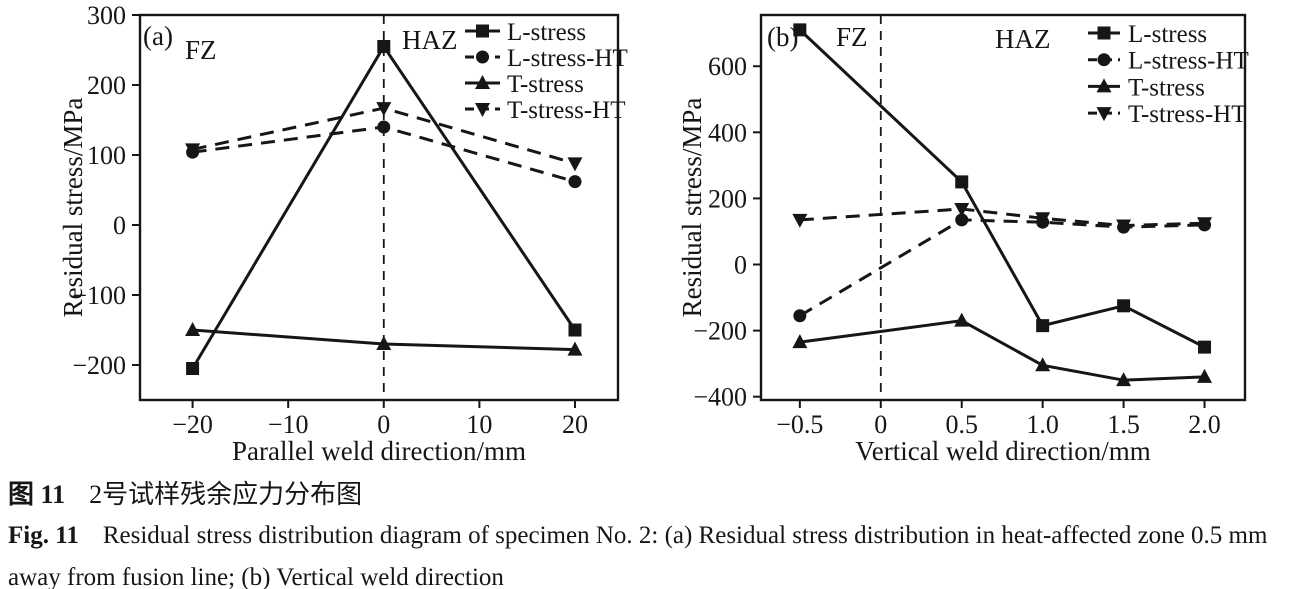  What do you see at coordinates (961, 424) in the screenshot?
I see `x-tick-label: 0.5` at bounding box center [961, 424].